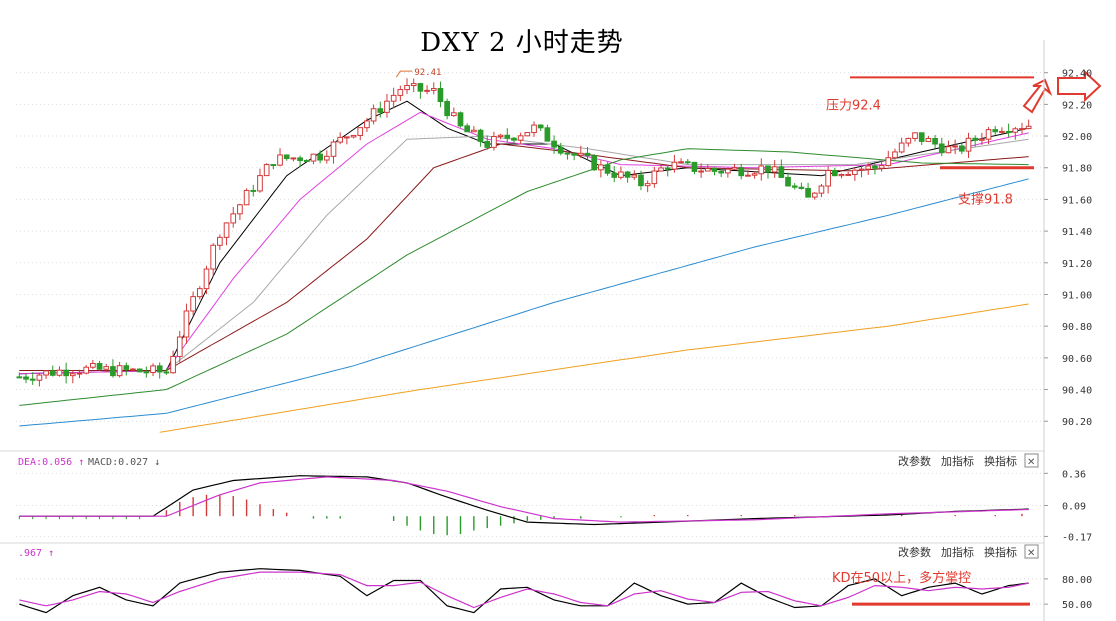 This screenshot has height=621, width=1116. I want to click on price-tick-label: 92.00, so click(1077, 137).